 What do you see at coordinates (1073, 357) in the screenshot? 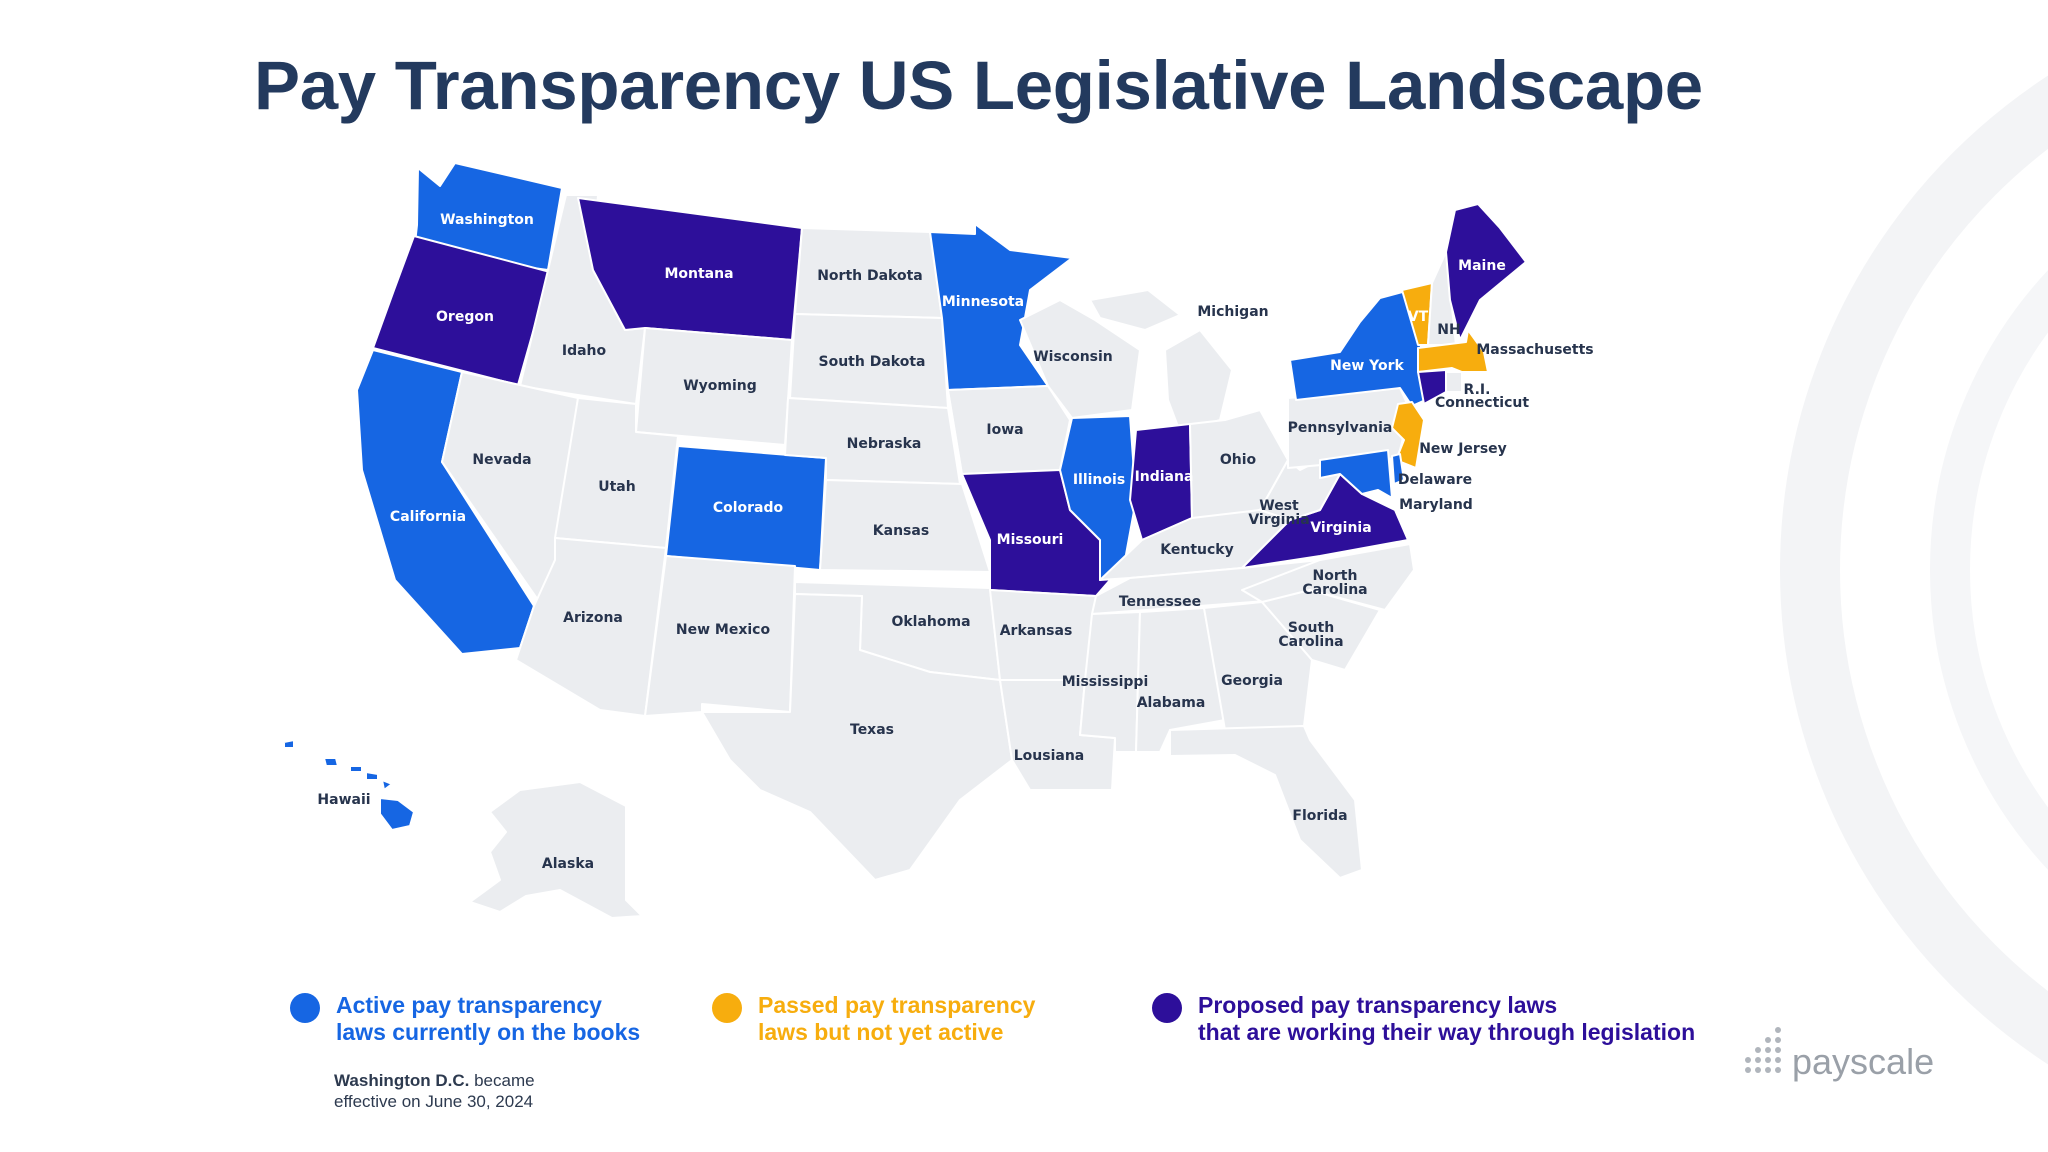
I see `label-wisconsin: Wisconsin` at bounding box center [1073, 357].